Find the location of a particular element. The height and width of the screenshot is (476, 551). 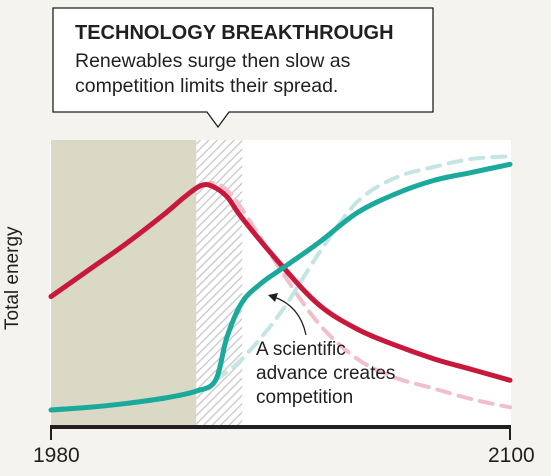

y-axis-label: Total energy is located at coordinates (12, 278).